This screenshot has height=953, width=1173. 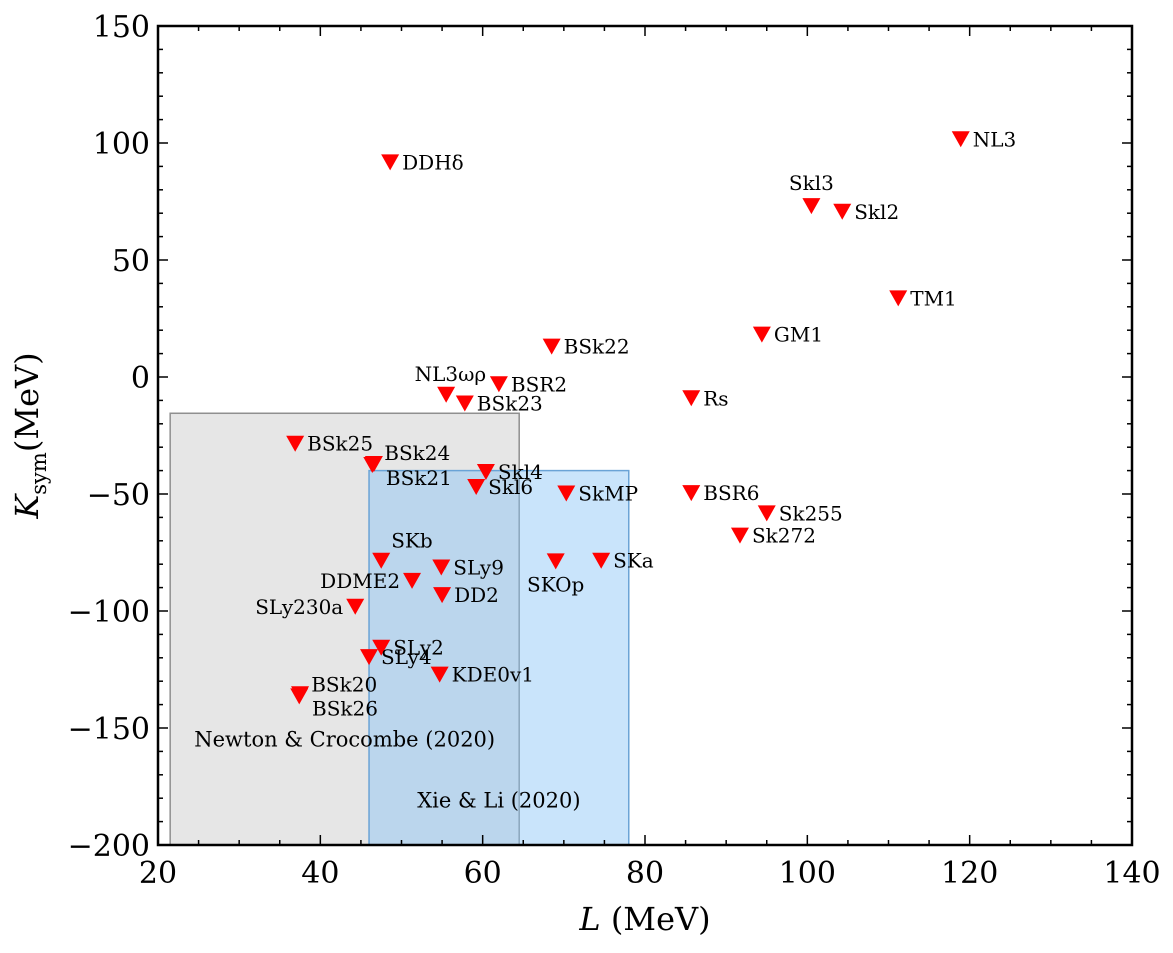 What do you see at coordinates (433, 162) in the screenshot?
I see `data-label: DDHδ` at bounding box center [433, 162].